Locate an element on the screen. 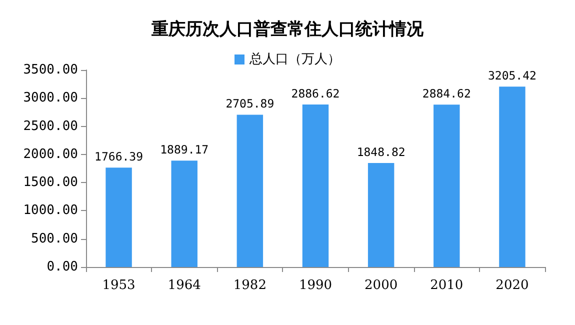  chart-title: 重庆历次人口普查常住人口统计情况 is located at coordinates (287, 29).